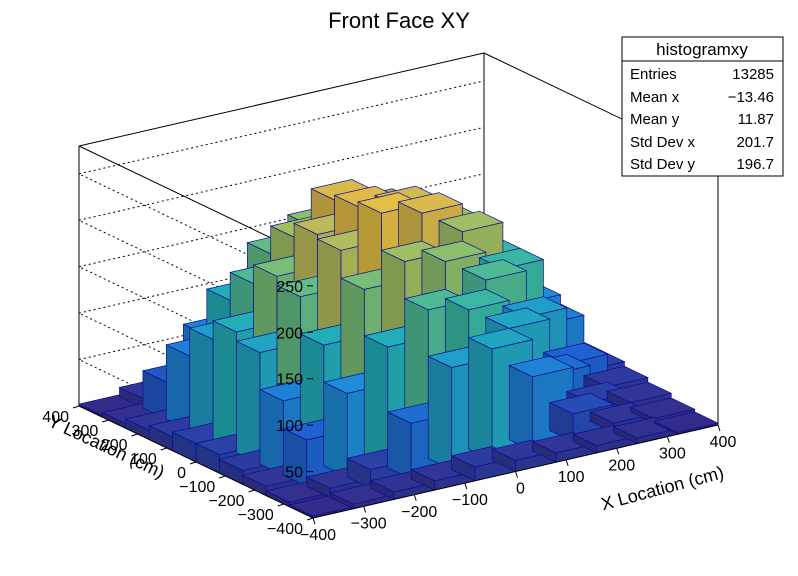 Image resolution: width=798 pixels, height=576 pixels. Describe the element at coordinates (653, 74) in the screenshot. I see `stats-label-entries: Entries` at that location.